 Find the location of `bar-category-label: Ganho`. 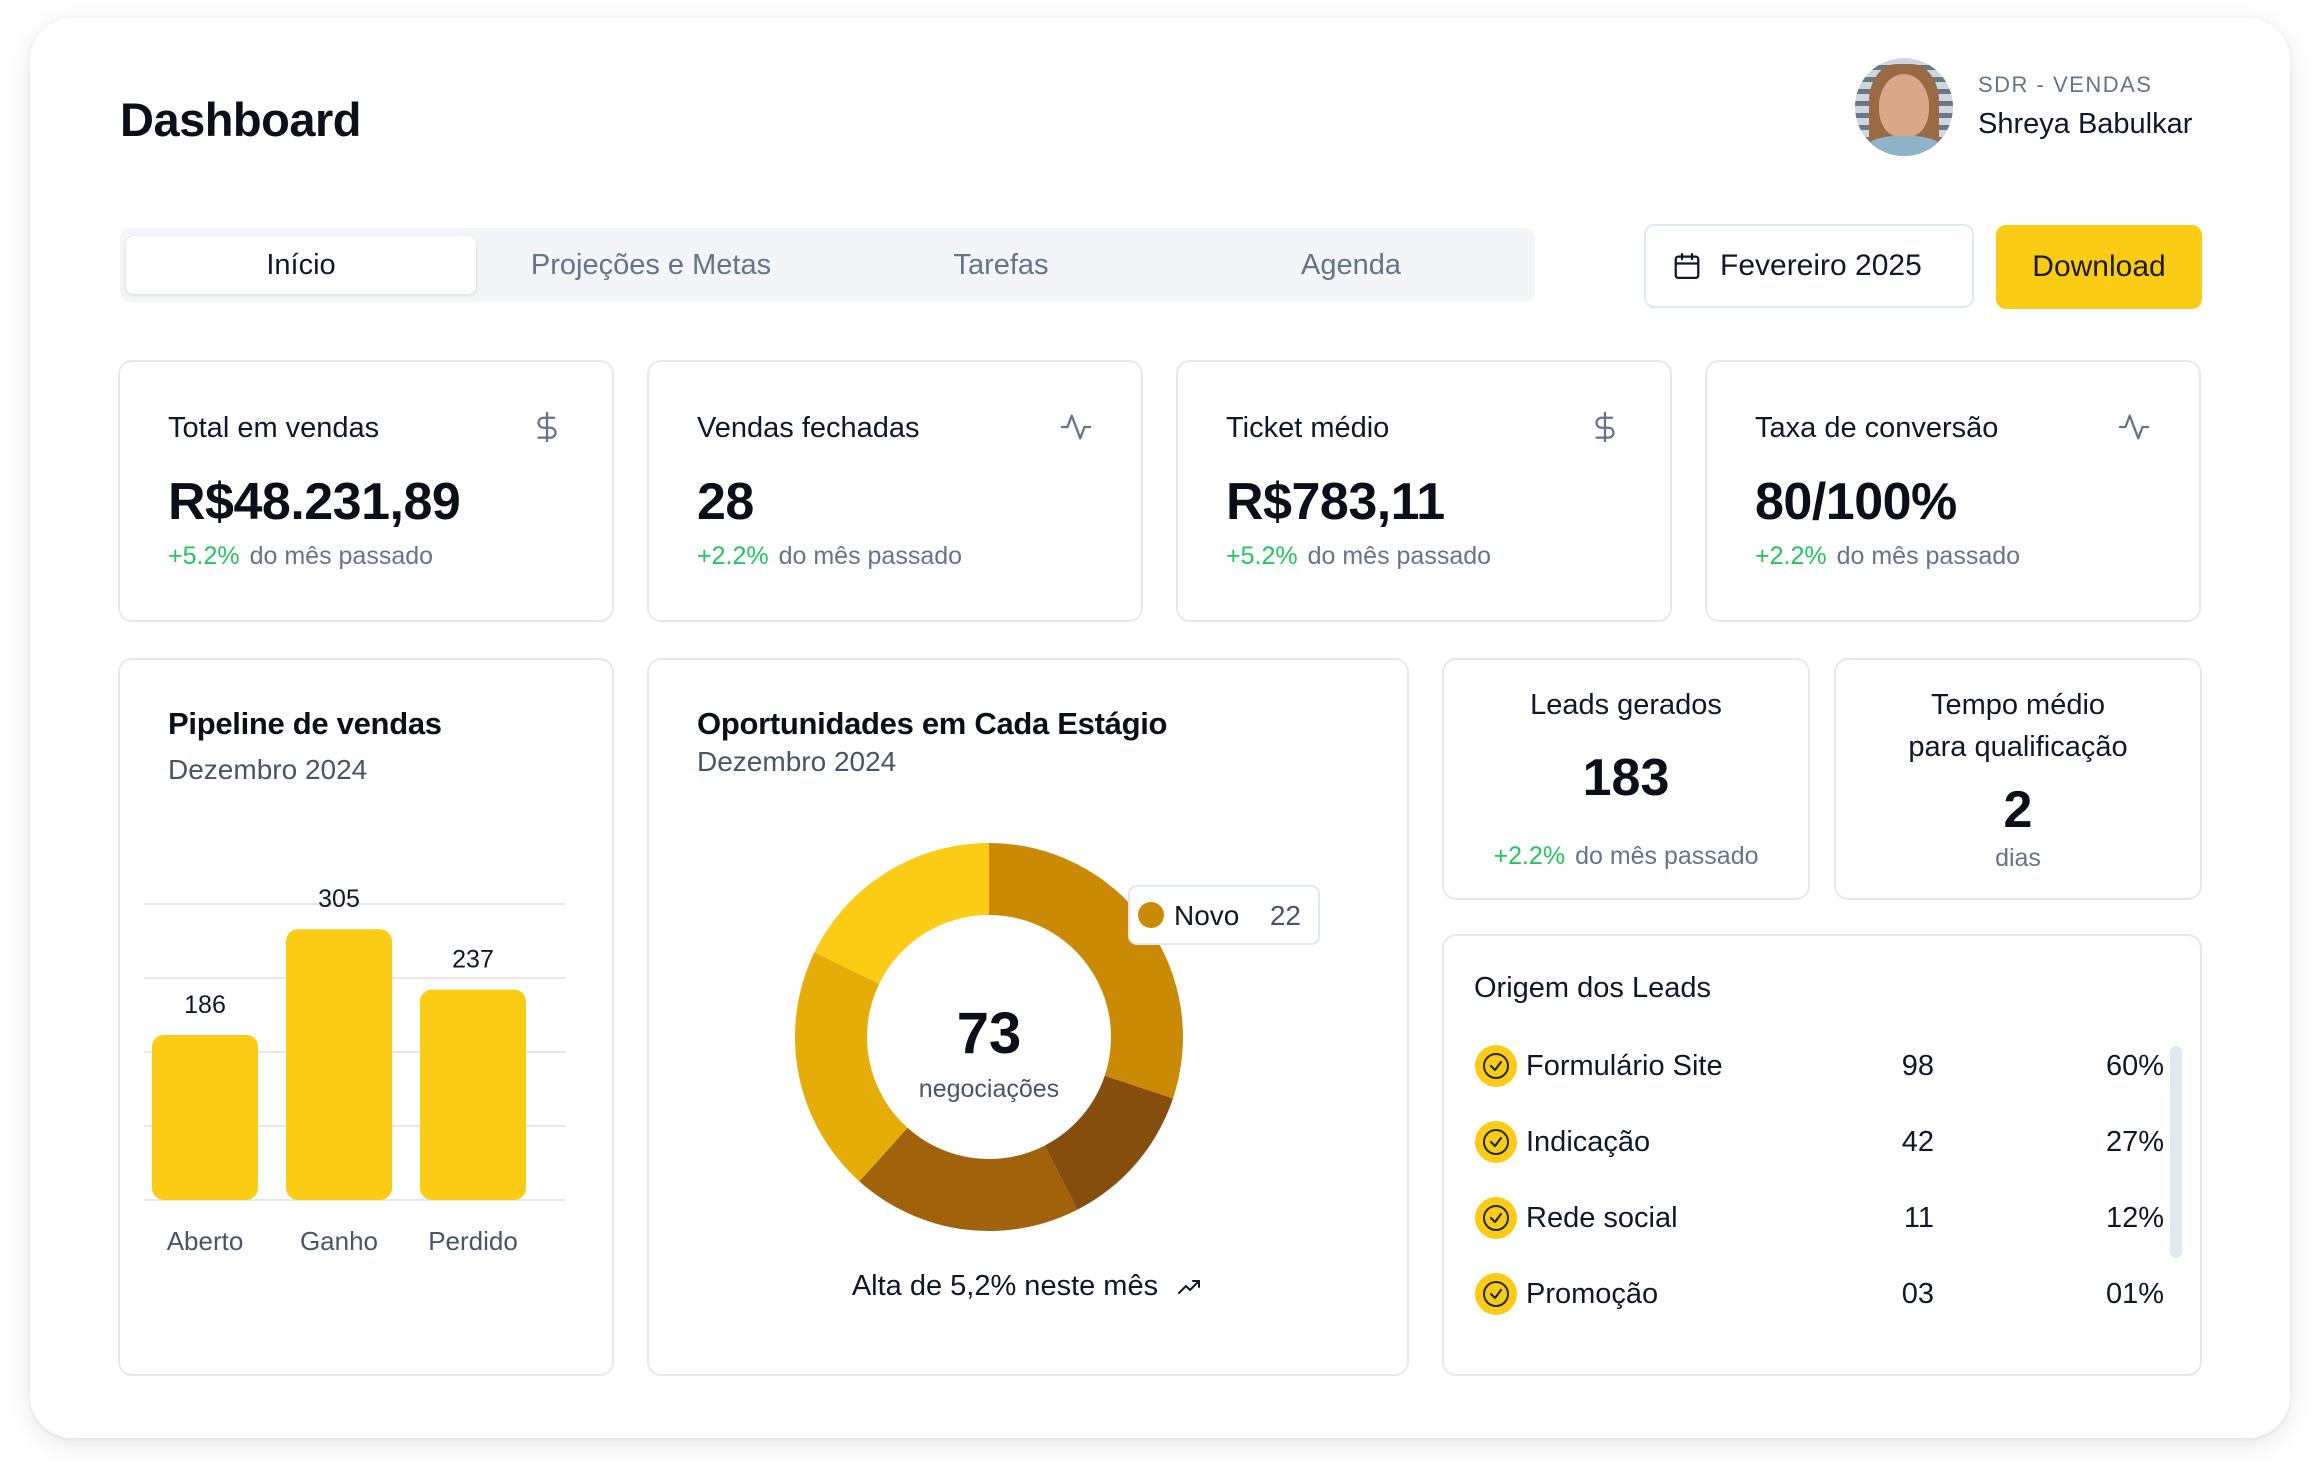

bar-category-label: Ganho is located at coordinates (339, 1241).